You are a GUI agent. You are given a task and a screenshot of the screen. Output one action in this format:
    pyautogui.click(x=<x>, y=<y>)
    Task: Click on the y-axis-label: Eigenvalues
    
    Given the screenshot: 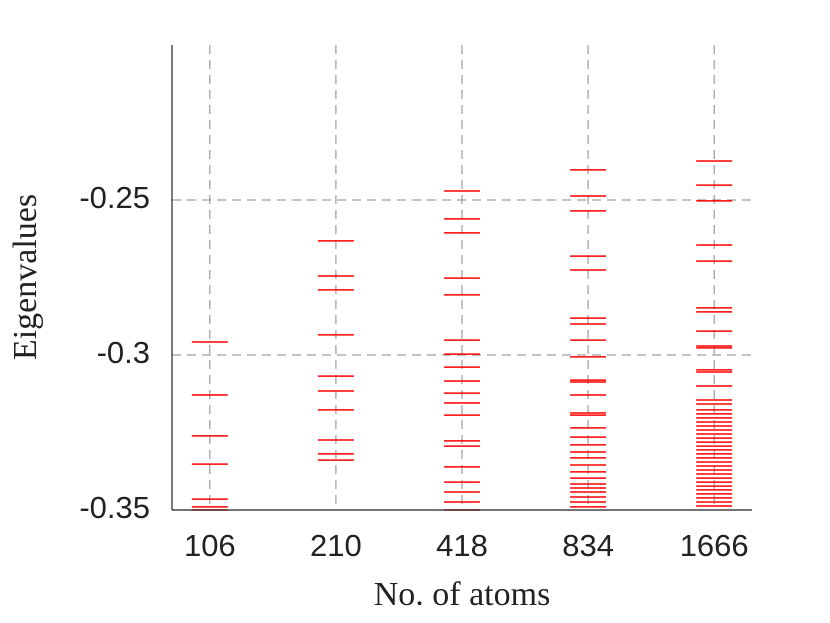 What is the action you would take?
    pyautogui.click(x=25, y=277)
    